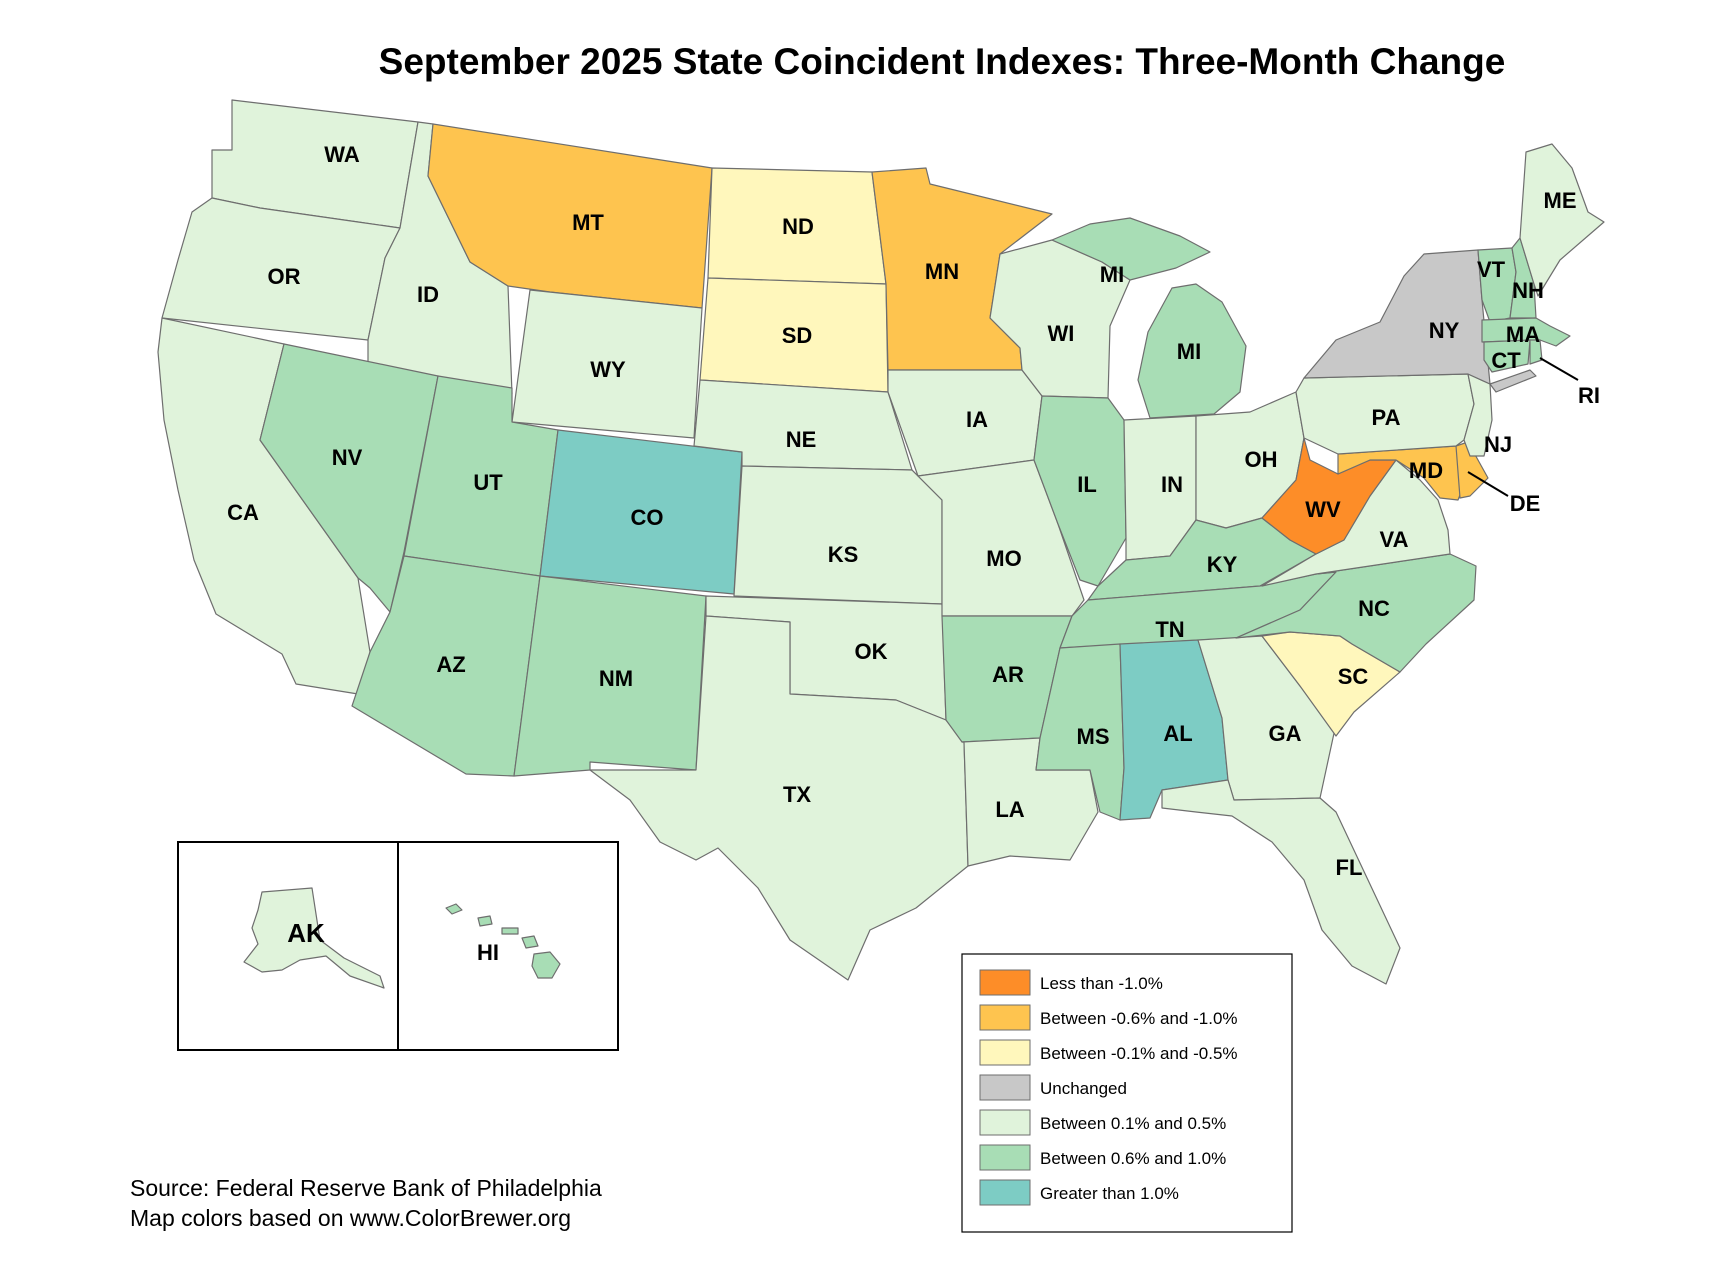 Image resolution: width=1716 pixels, height=1262 pixels. I want to click on label-nc: NC, so click(1374, 608).